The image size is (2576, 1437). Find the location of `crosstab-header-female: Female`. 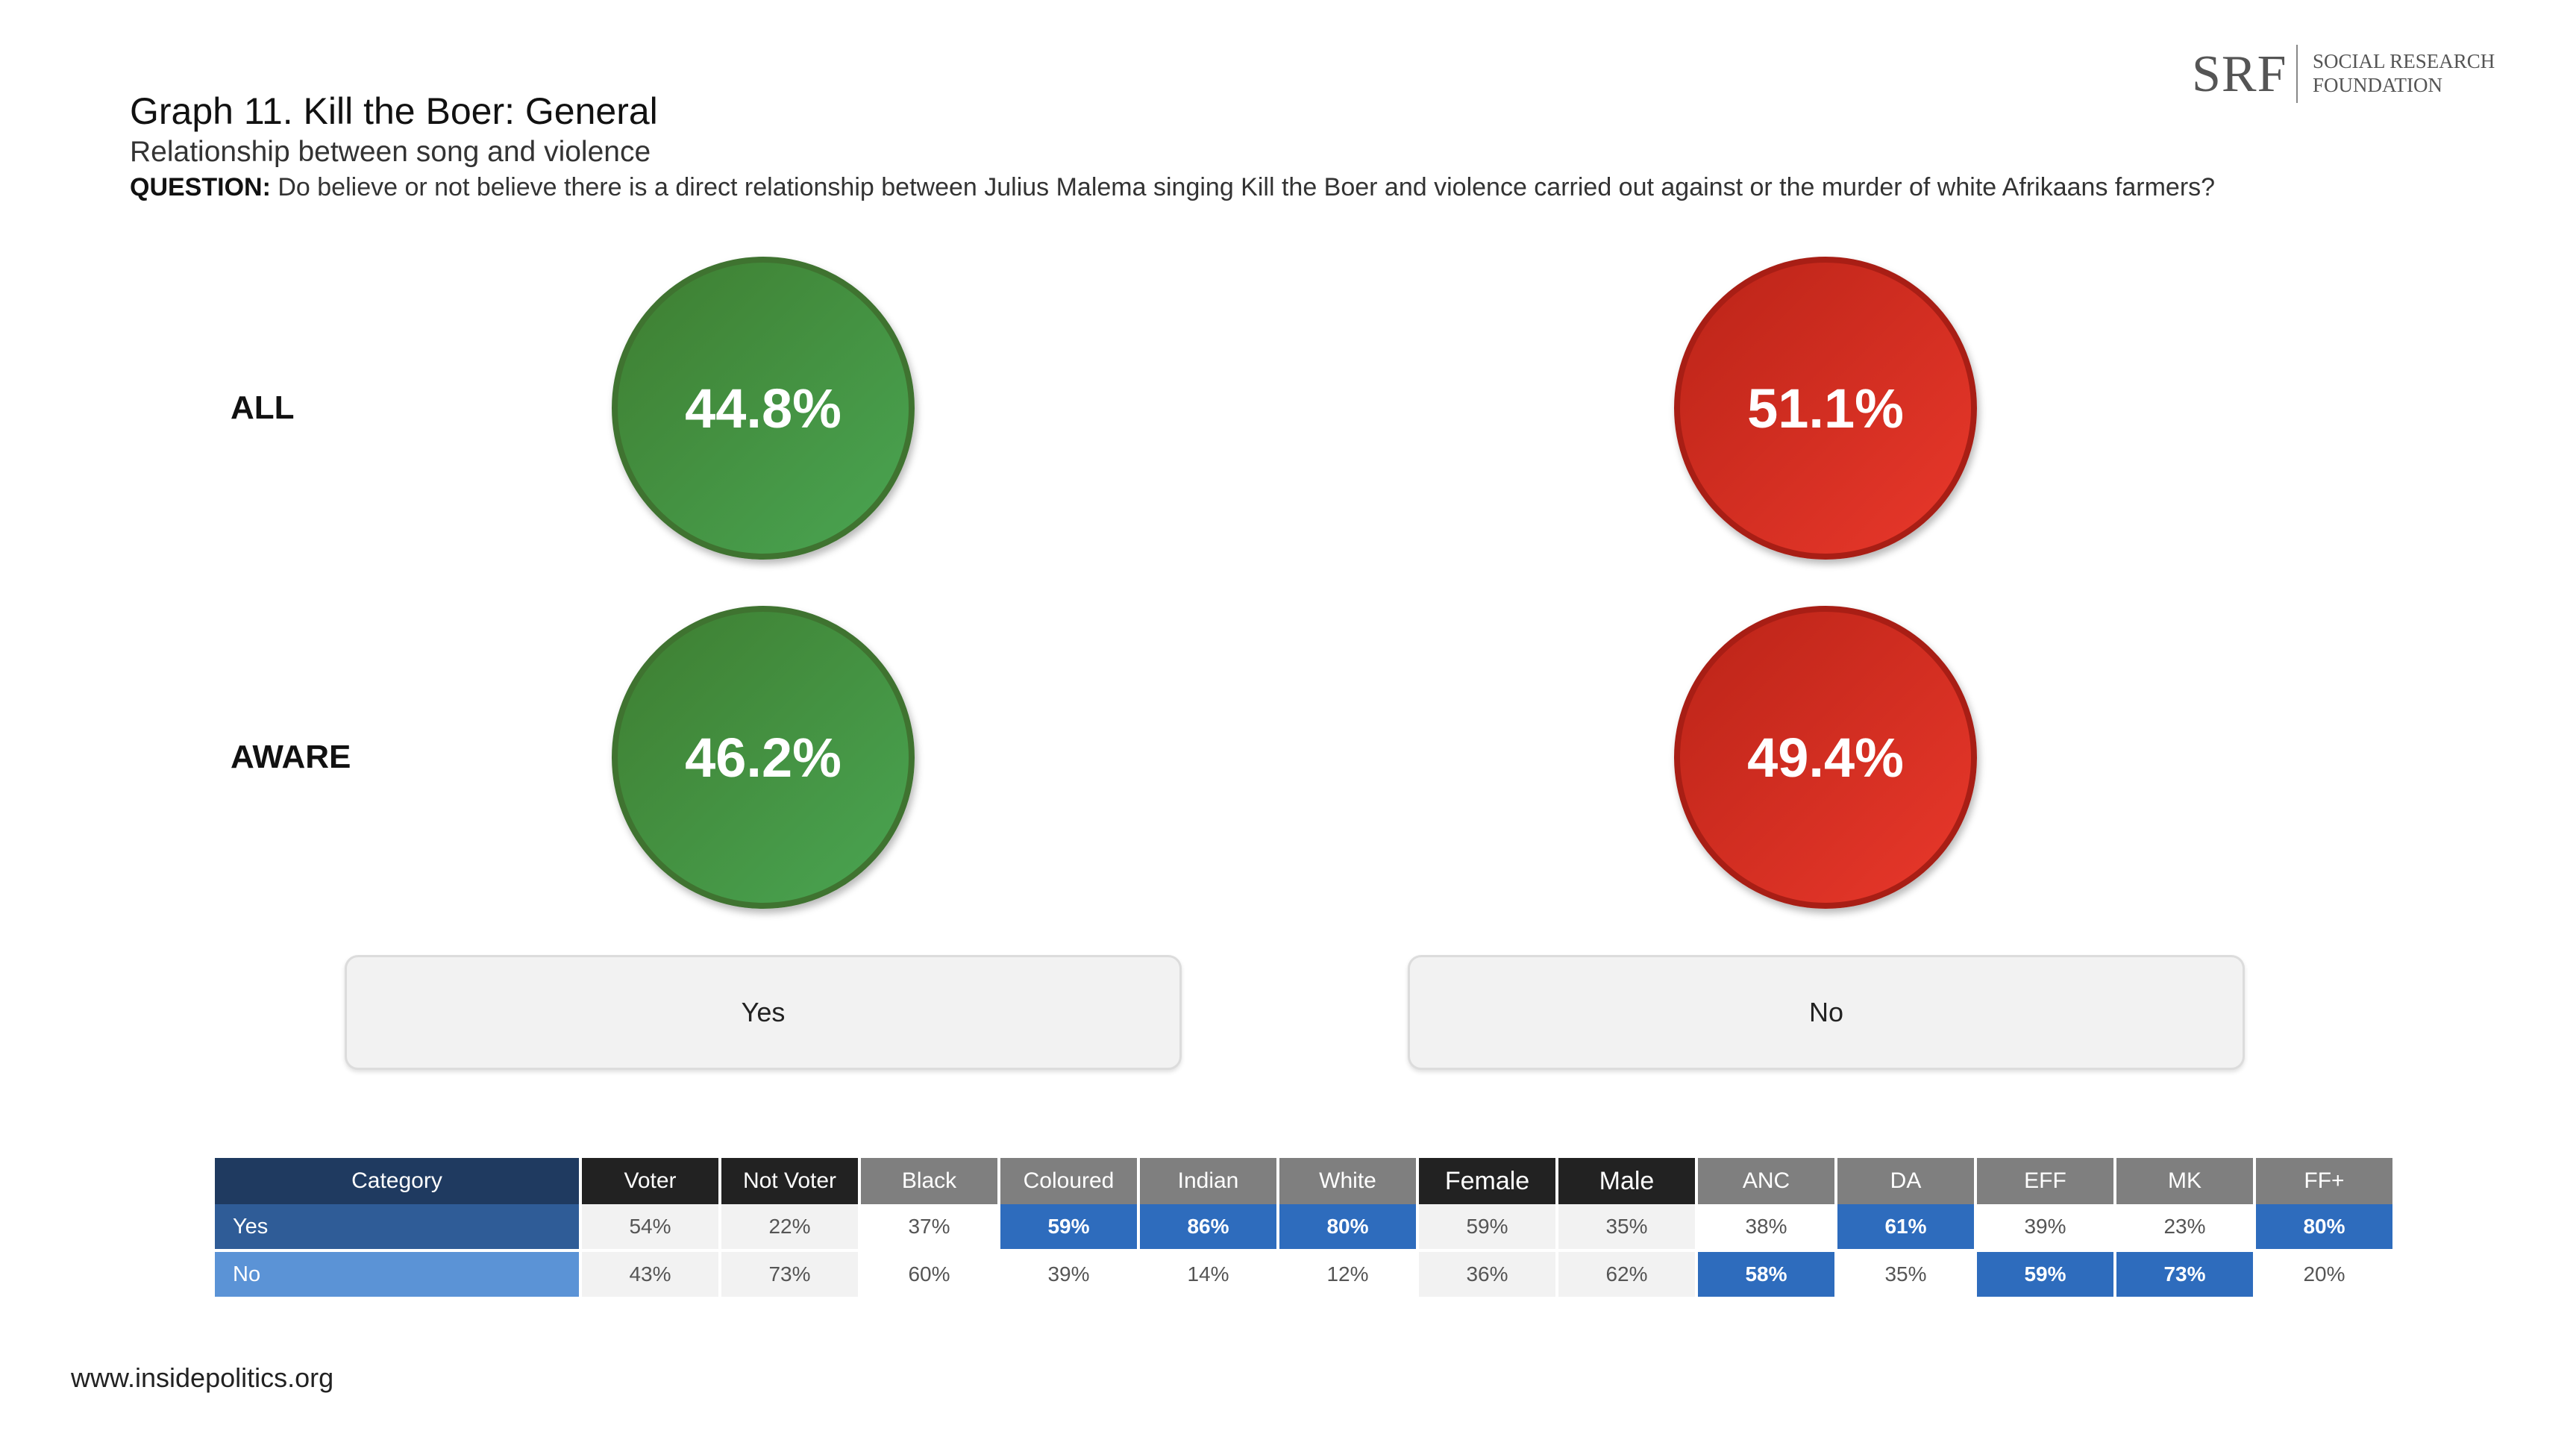

crosstab-header-female: Female is located at coordinates (1487, 1181).